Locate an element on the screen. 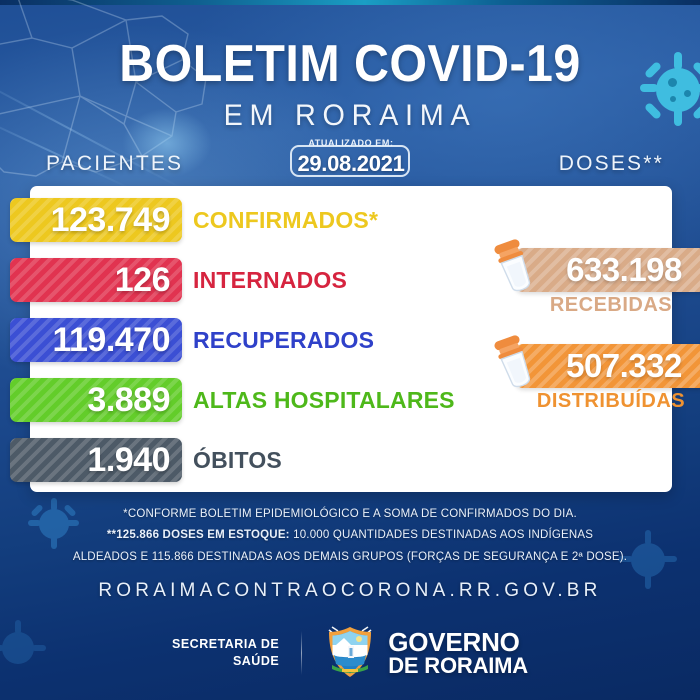 The height and width of the screenshot is (700, 700). patient-stat-row: 123.749 CONFIRMADOS* is located at coordinates (245, 220).